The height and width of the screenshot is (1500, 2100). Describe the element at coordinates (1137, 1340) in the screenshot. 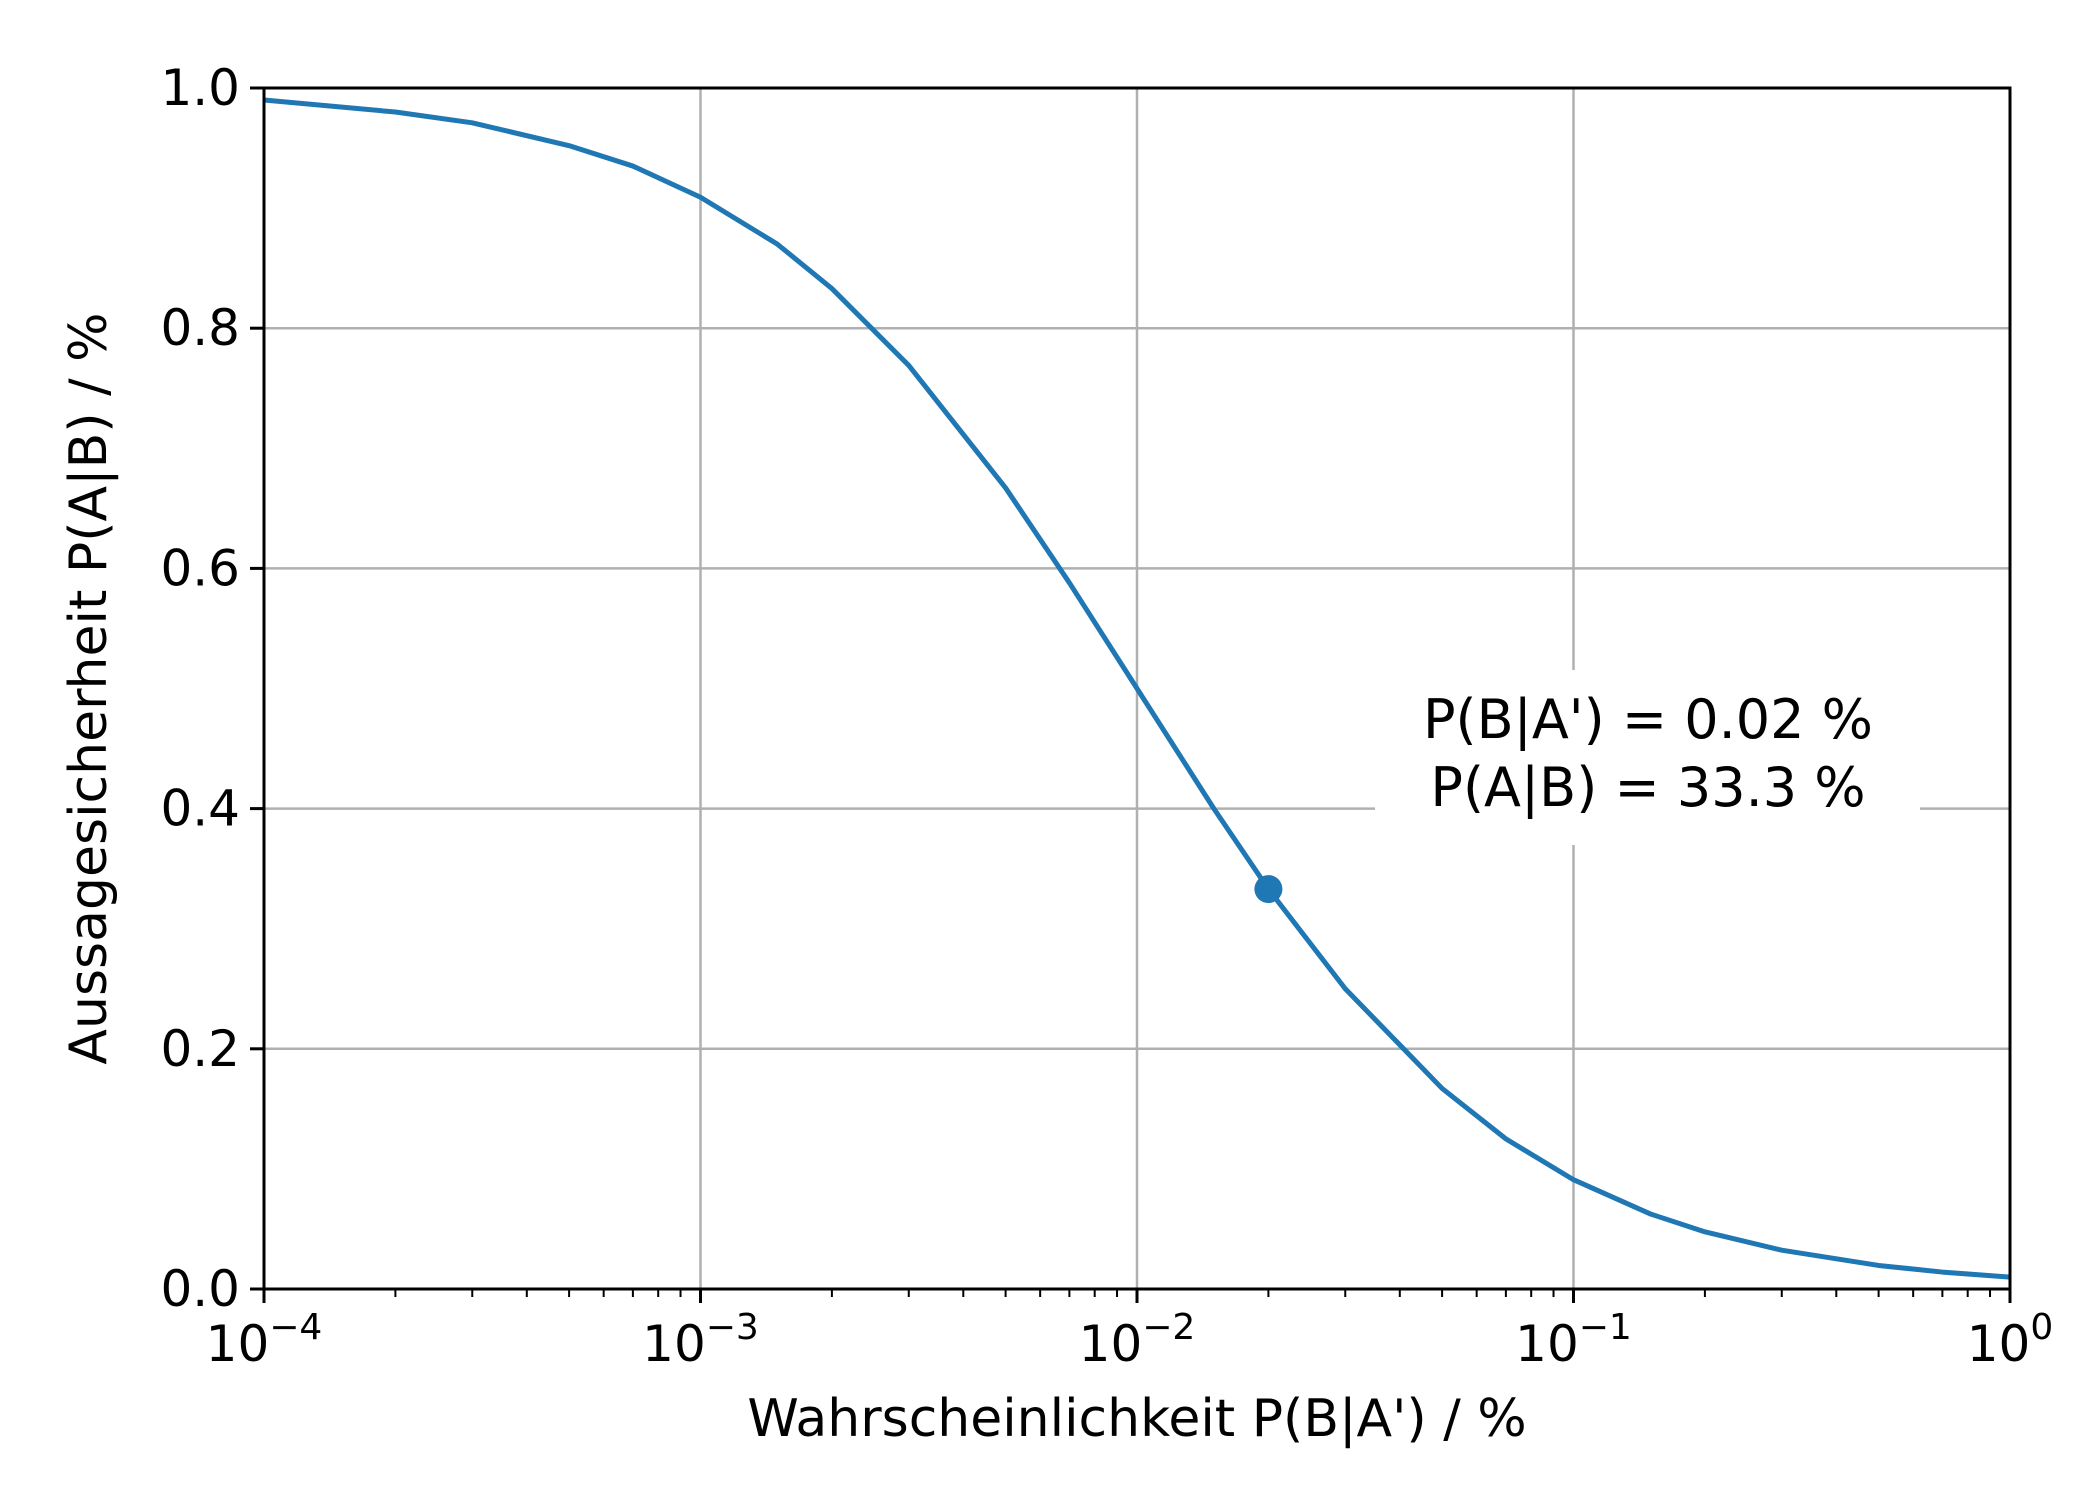

I see `x-tick-label-2: 10⁻²` at that location.